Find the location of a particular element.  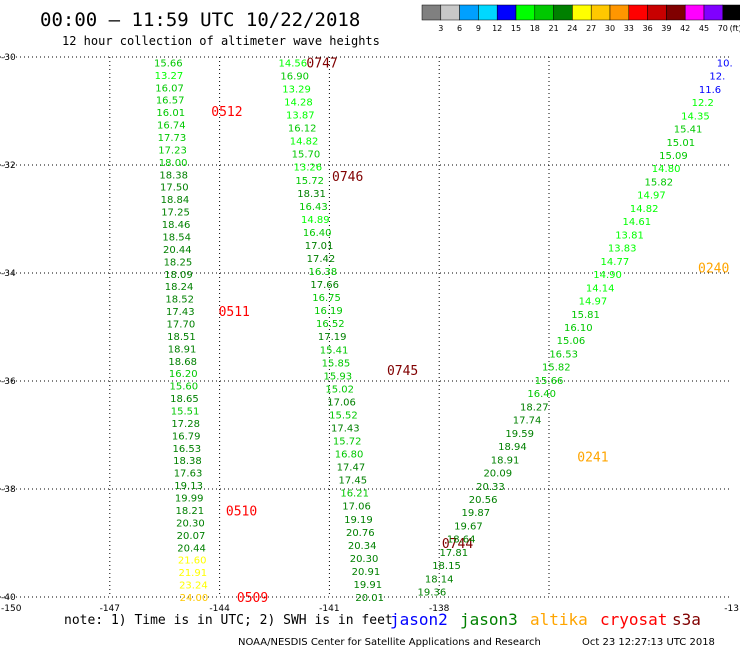

x-tick-label: -13 is located at coordinates (731, 609).